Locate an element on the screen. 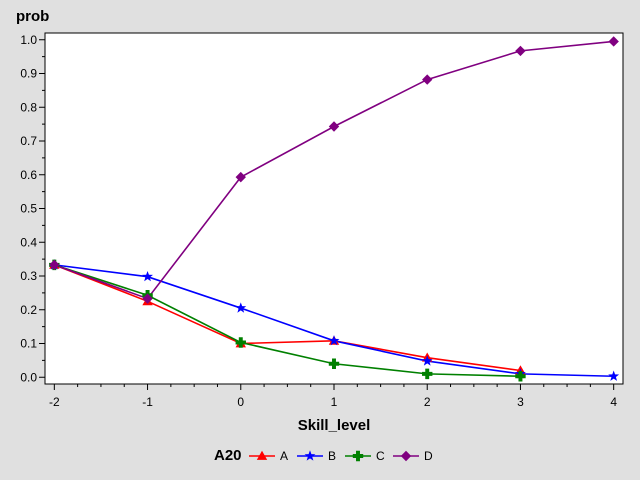 The image size is (640, 480). y-axis-title: prob is located at coordinates (32, 16).